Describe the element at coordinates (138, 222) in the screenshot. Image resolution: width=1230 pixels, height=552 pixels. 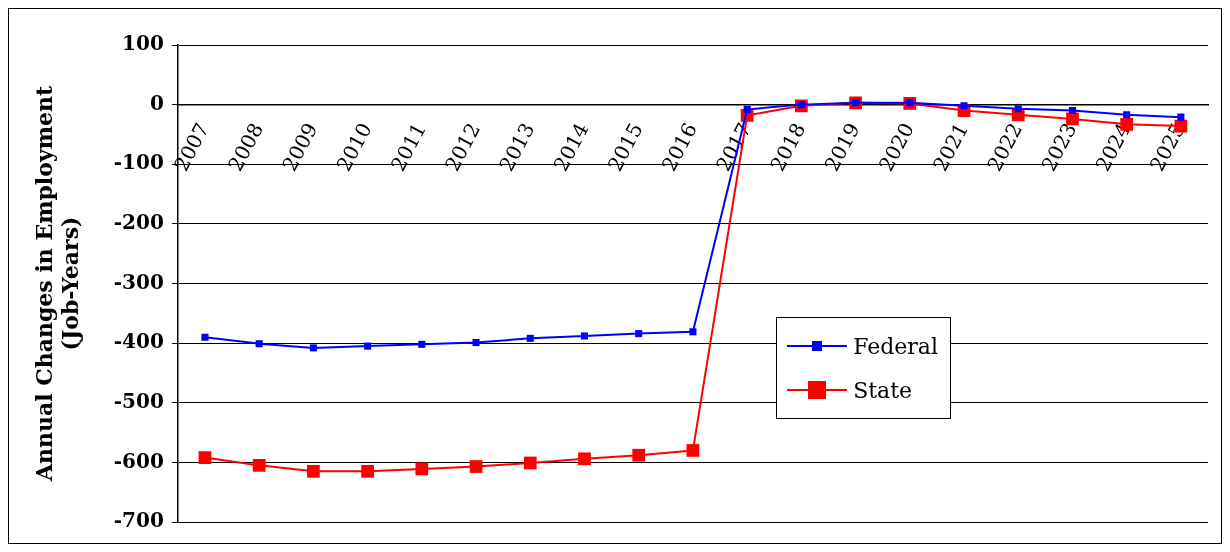
I see `y-tick-label: -200` at that location.